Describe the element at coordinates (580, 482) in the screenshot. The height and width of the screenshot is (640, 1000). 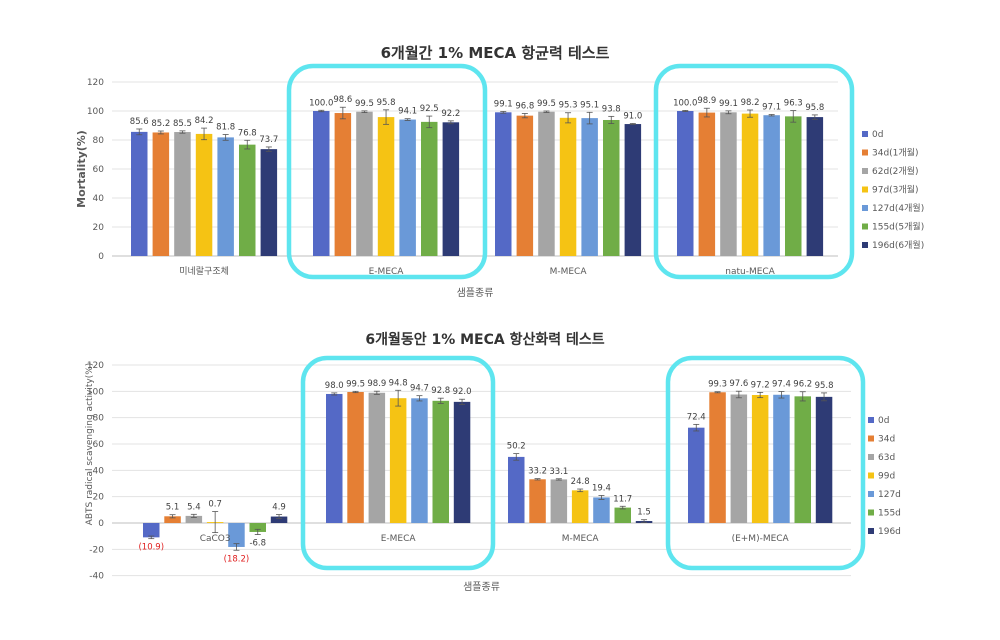
I see `data-label: 24.8` at that location.